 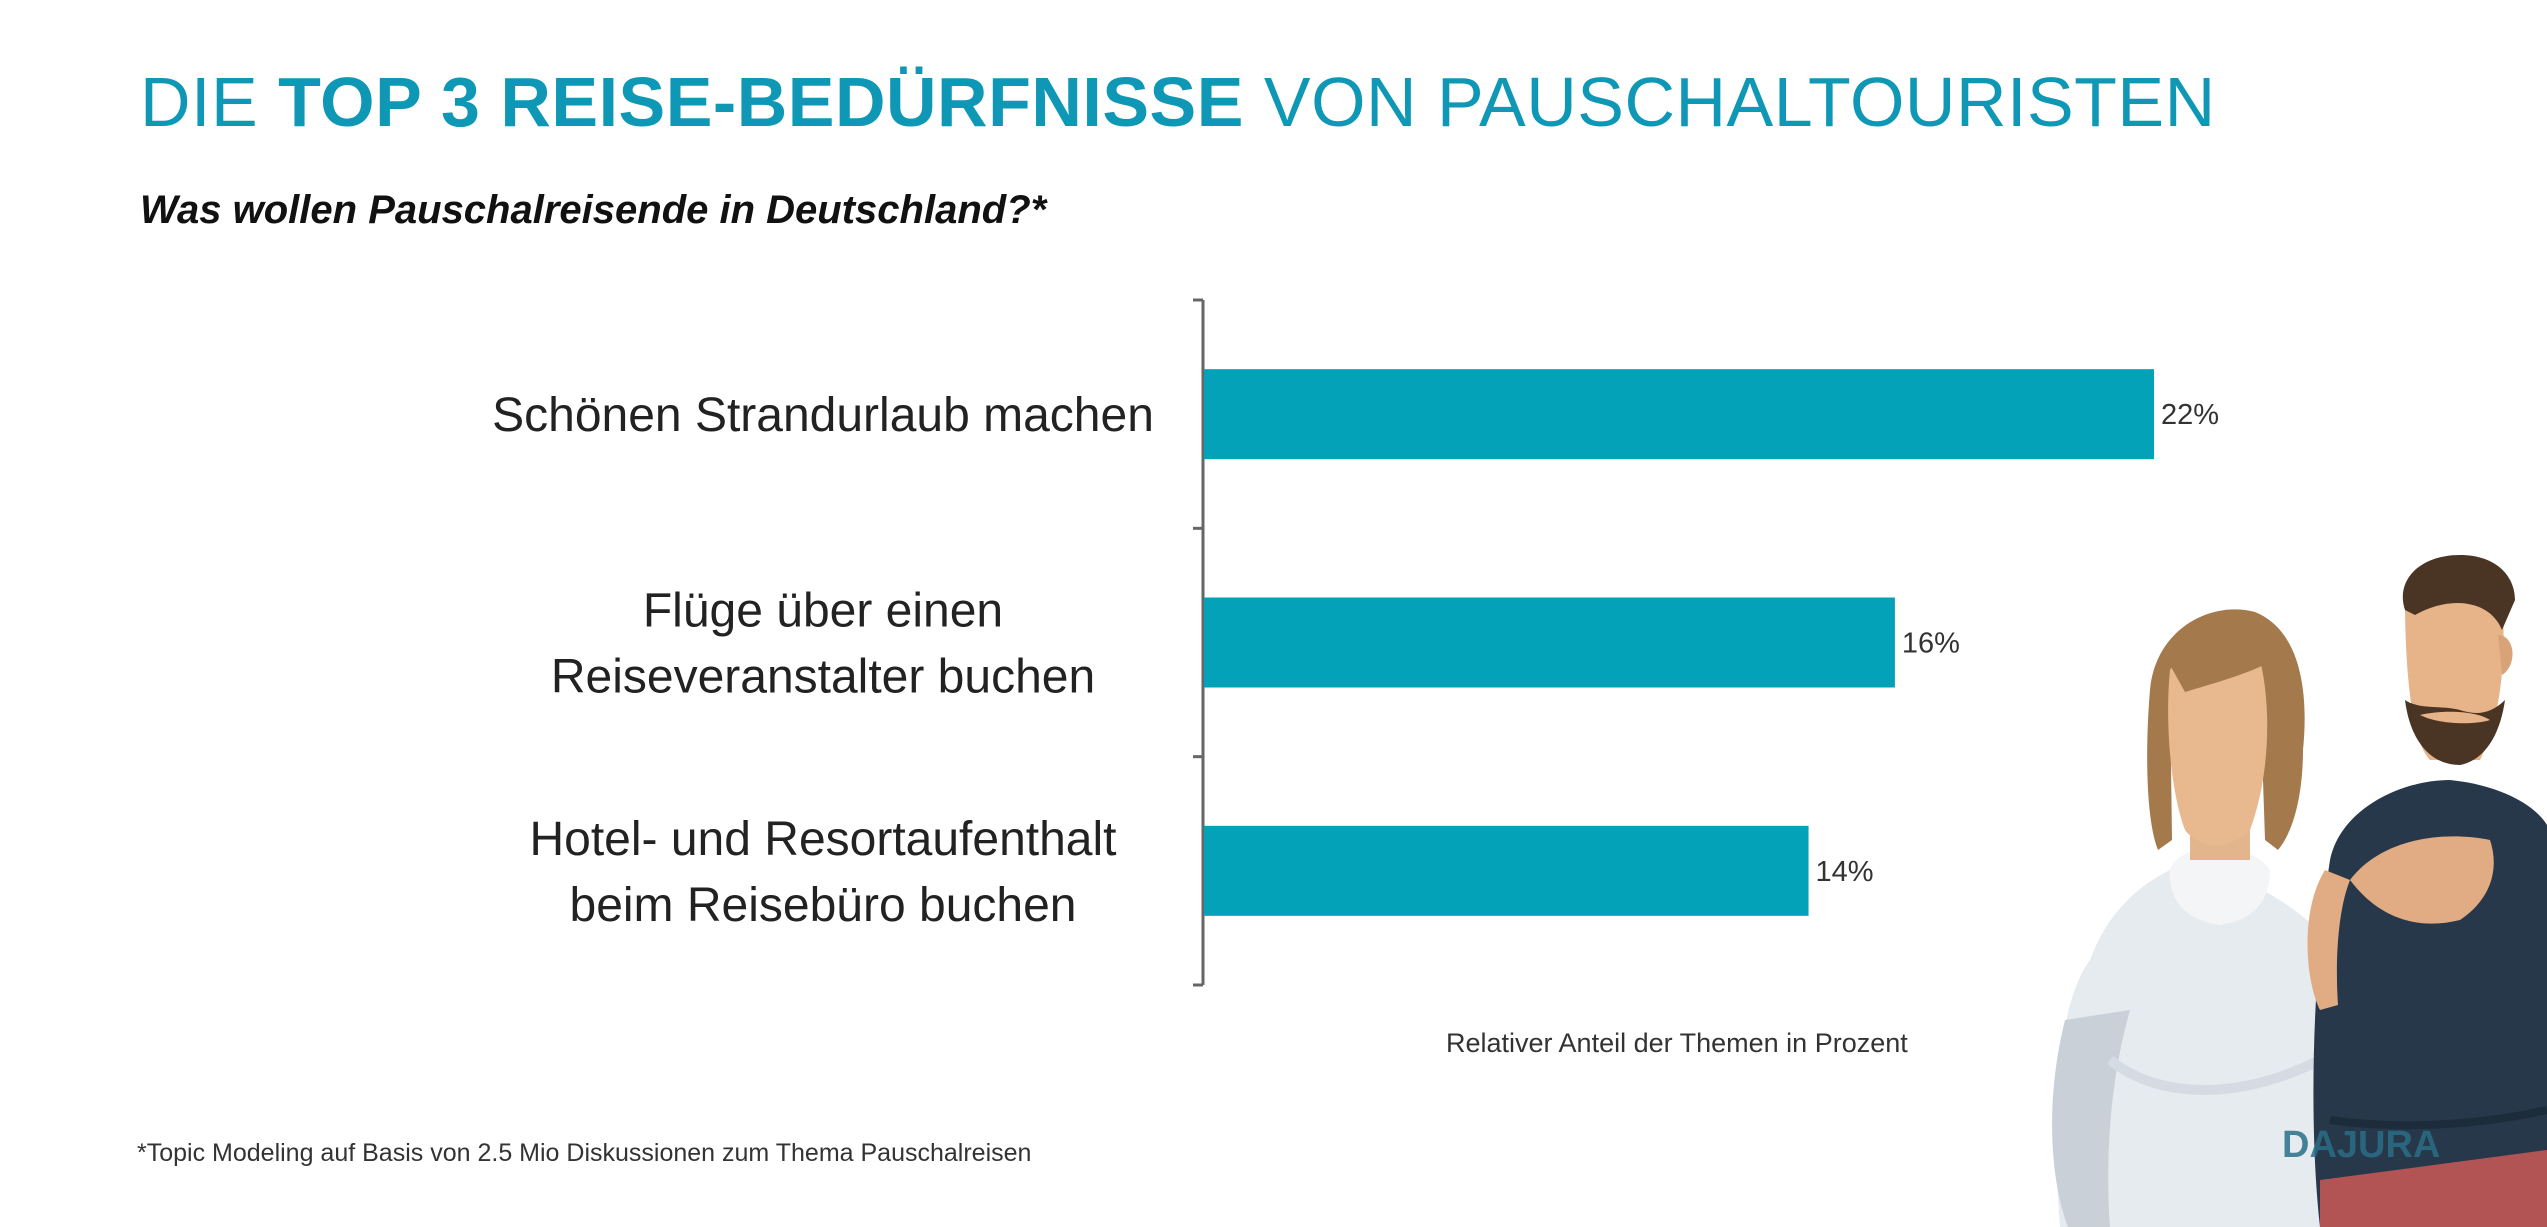 What do you see at coordinates (2201, 918) in the screenshot?
I see `woman-figure` at bounding box center [2201, 918].